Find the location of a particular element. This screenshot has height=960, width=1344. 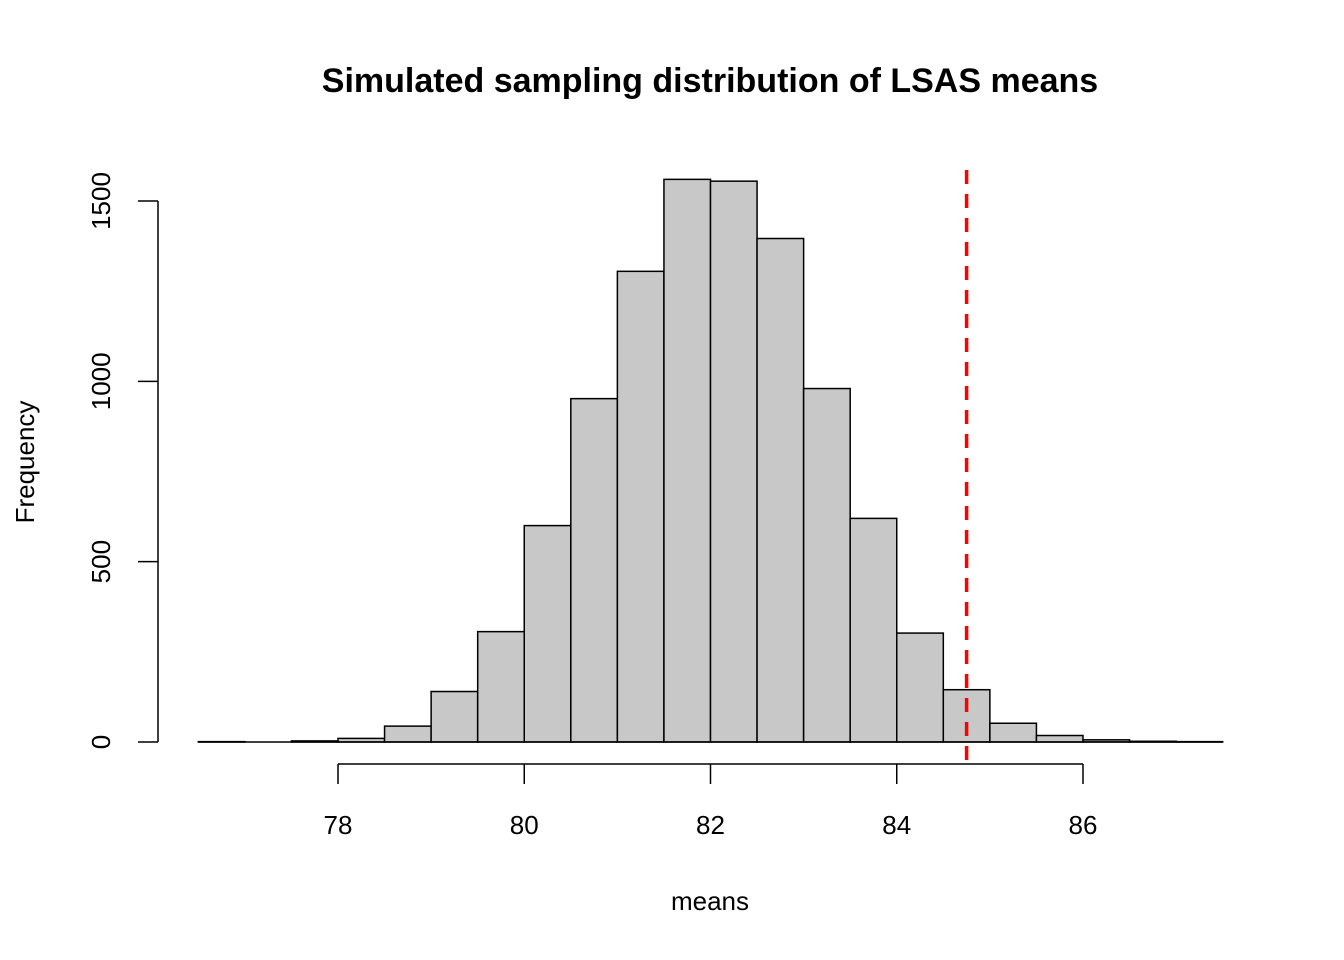

y-tick-label: 0 is located at coordinates (101, 742).